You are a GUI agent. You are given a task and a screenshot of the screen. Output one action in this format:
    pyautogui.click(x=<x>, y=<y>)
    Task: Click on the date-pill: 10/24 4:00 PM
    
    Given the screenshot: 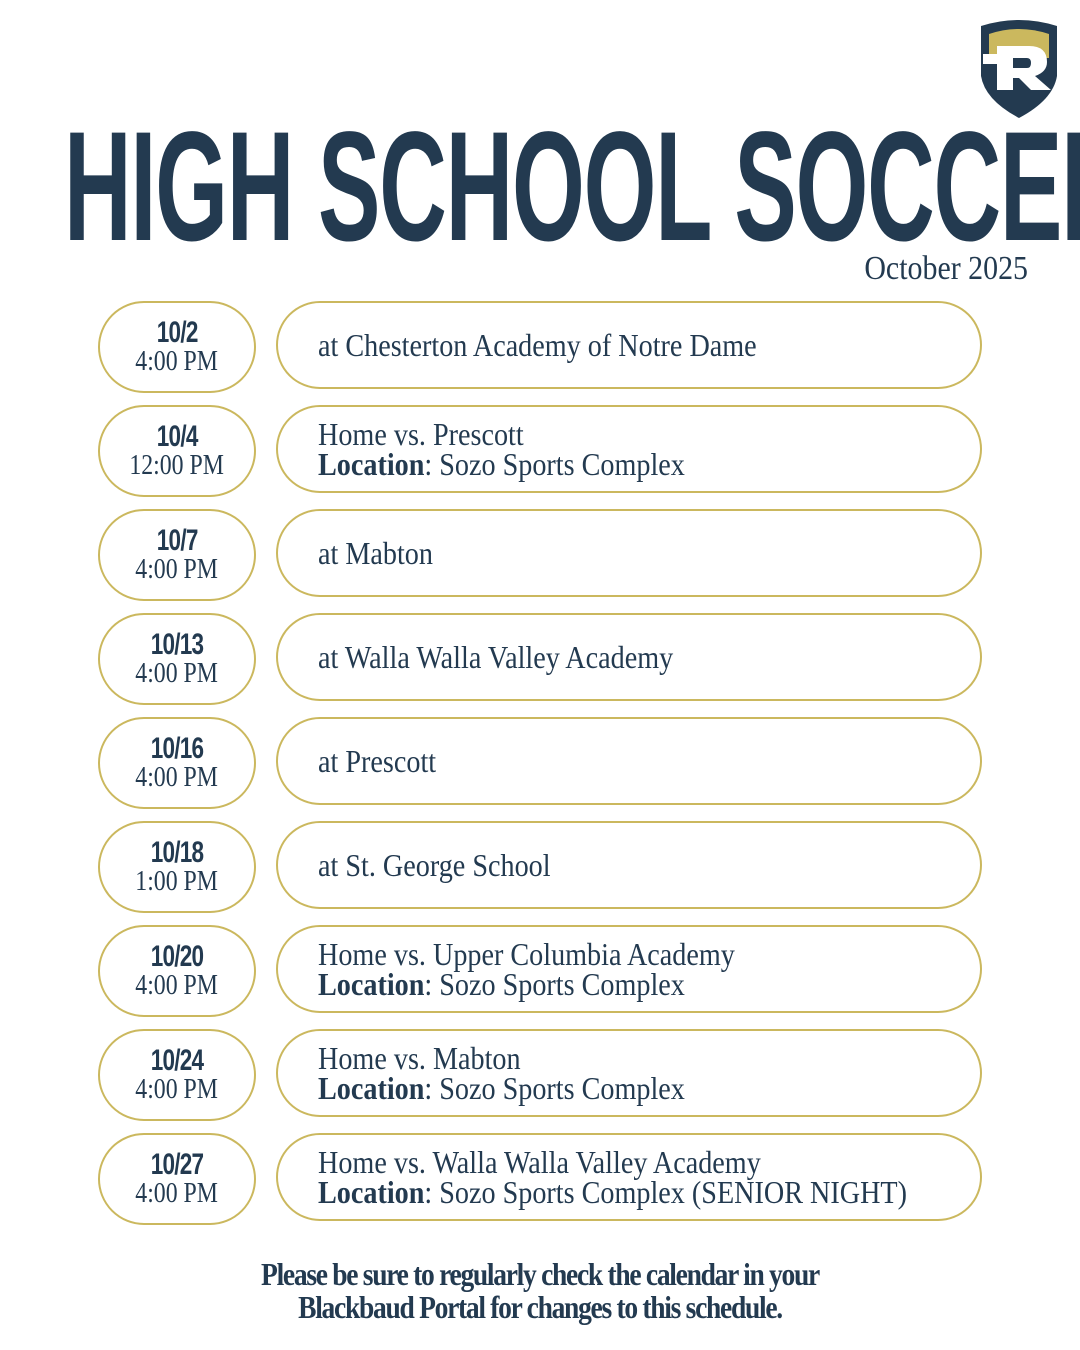 What is the action you would take?
    pyautogui.click(x=177, y=1075)
    